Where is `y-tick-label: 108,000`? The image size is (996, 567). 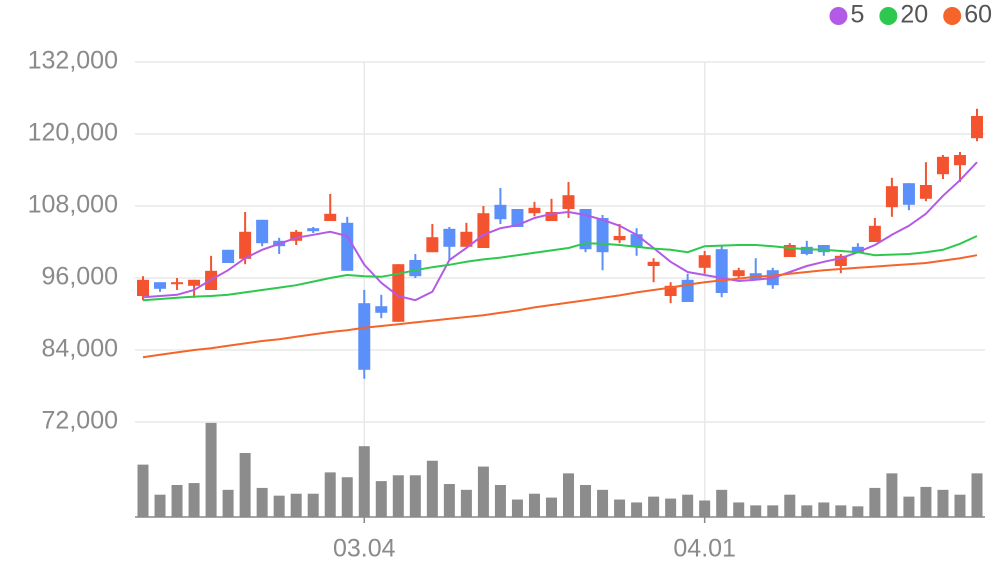
y-tick-label: 108,000 is located at coordinates (73, 205).